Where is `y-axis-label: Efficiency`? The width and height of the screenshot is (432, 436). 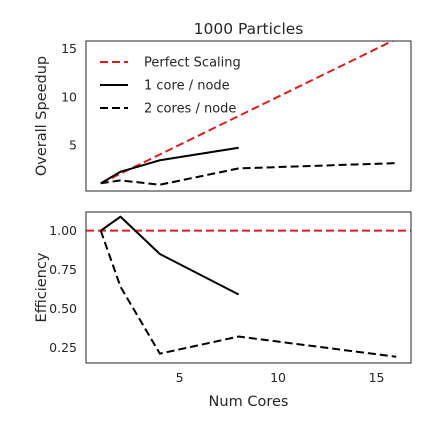 y-axis-label: Efficiency is located at coordinates (42, 287).